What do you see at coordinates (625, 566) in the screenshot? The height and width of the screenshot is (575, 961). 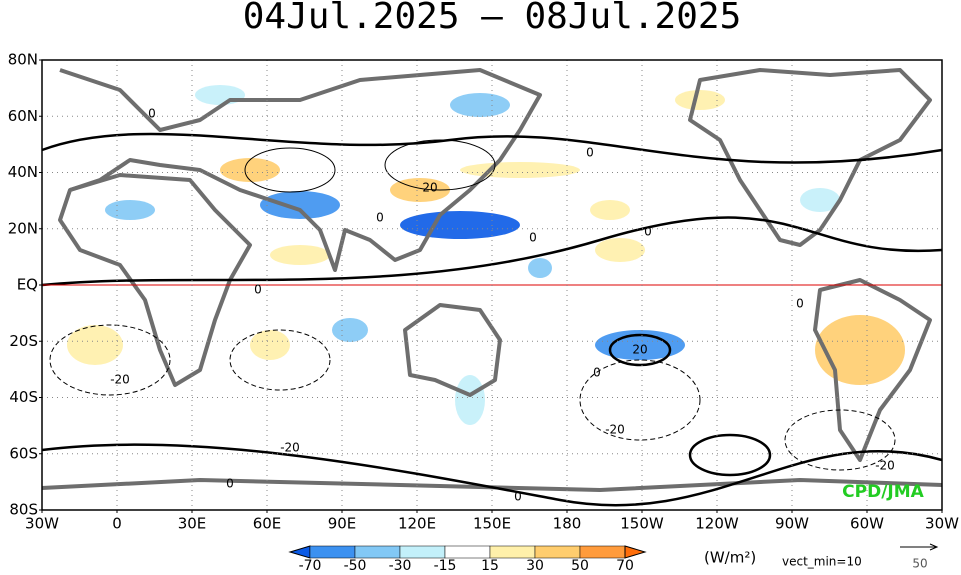 I see `colorbar-label: 70` at bounding box center [625, 566].